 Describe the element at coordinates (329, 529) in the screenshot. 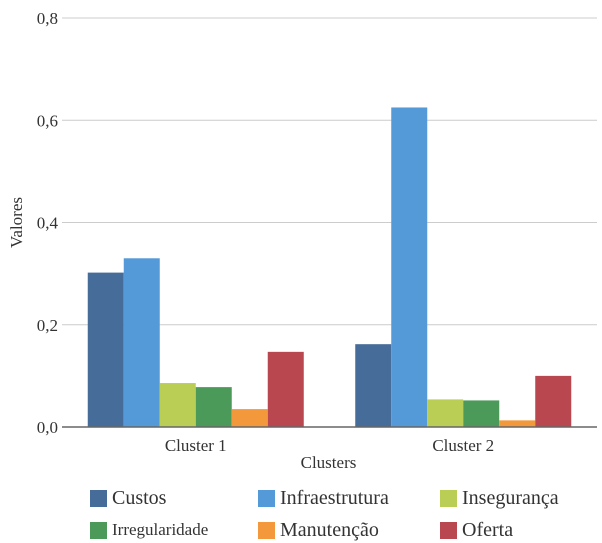

I see `legend-label: Manutenção` at that location.